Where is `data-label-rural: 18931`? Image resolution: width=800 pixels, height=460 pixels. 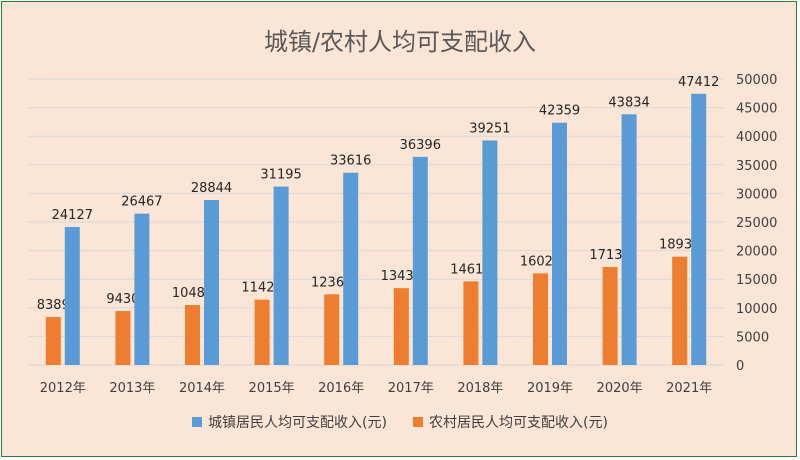 data-label-rural: 18931 is located at coordinates (679, 245).